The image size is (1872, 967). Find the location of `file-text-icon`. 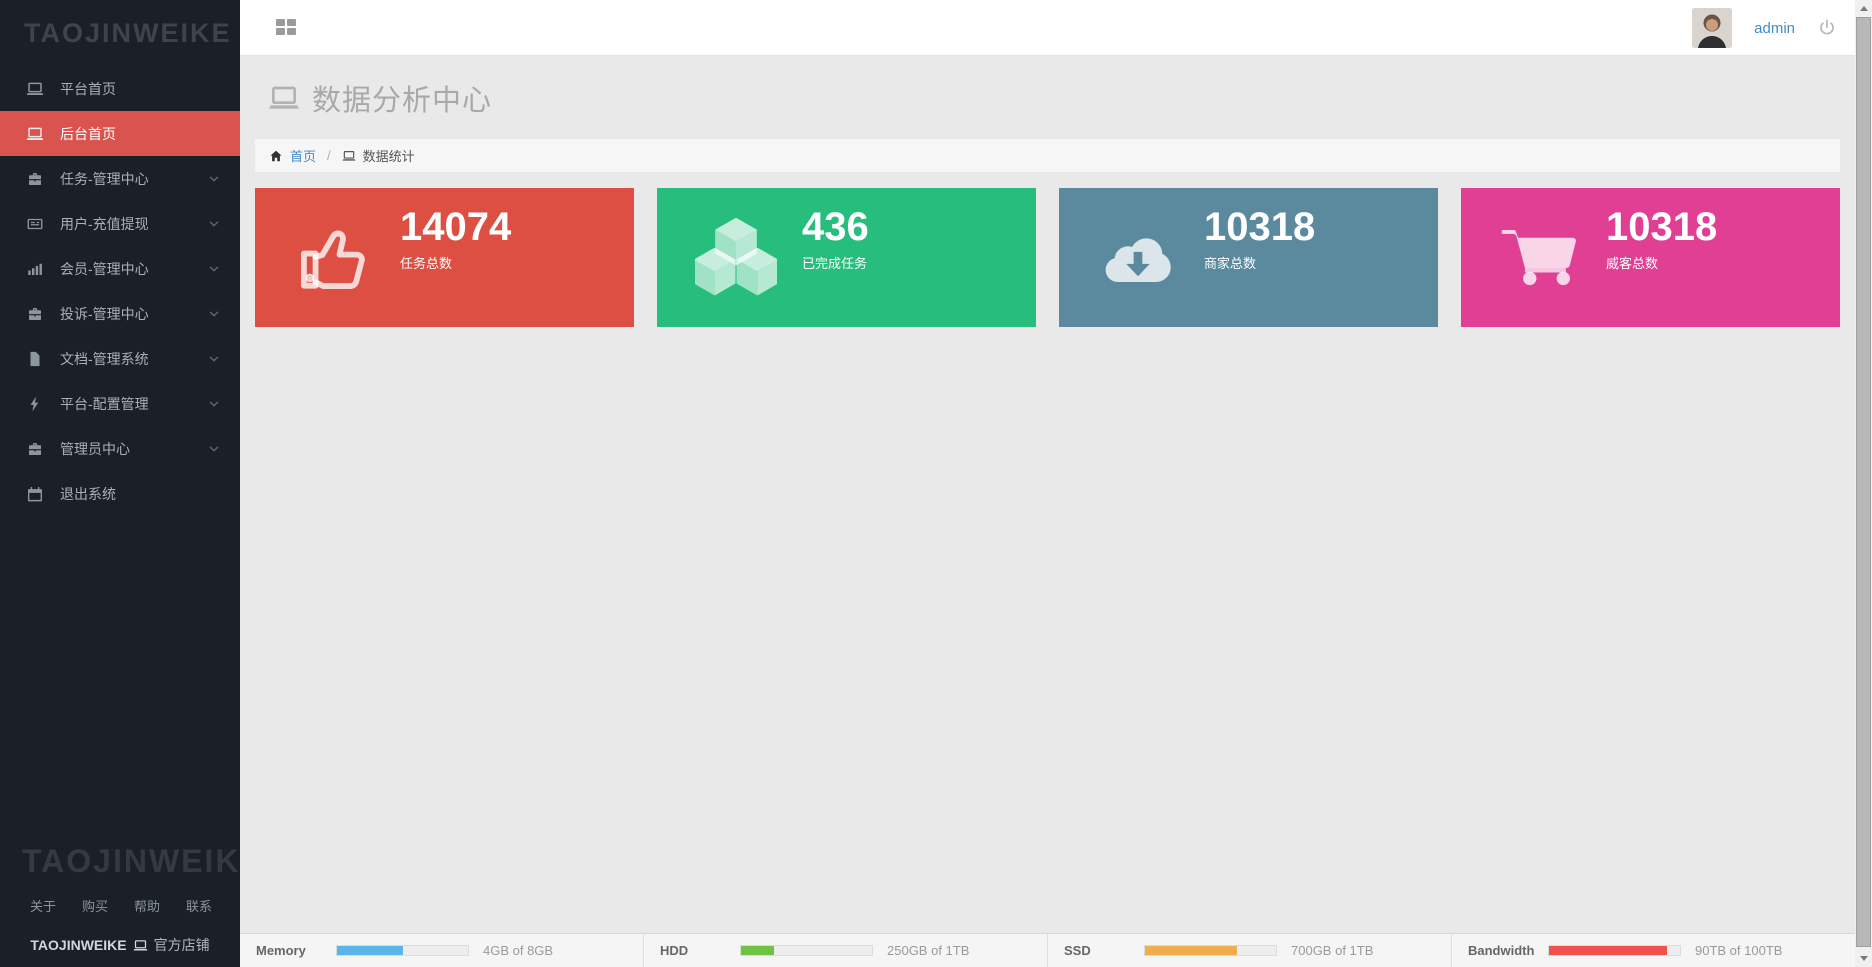

file-text-icon is located at coordinates (35, 359).